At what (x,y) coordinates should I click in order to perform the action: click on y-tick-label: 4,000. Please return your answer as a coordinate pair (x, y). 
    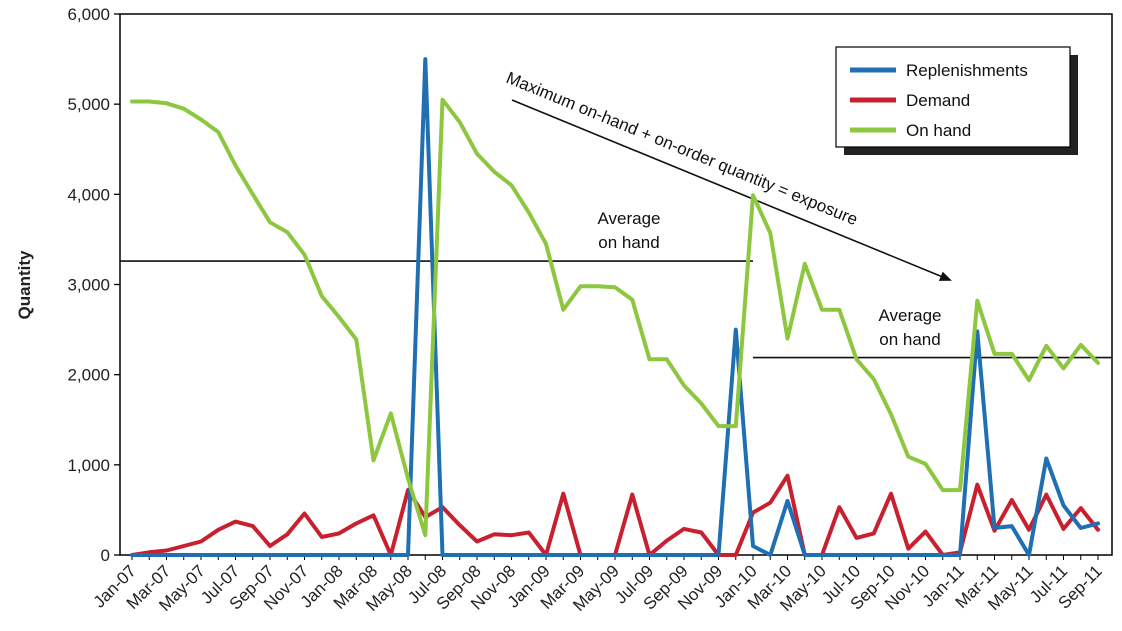
    Looking at the image, I should click on (88, 194).